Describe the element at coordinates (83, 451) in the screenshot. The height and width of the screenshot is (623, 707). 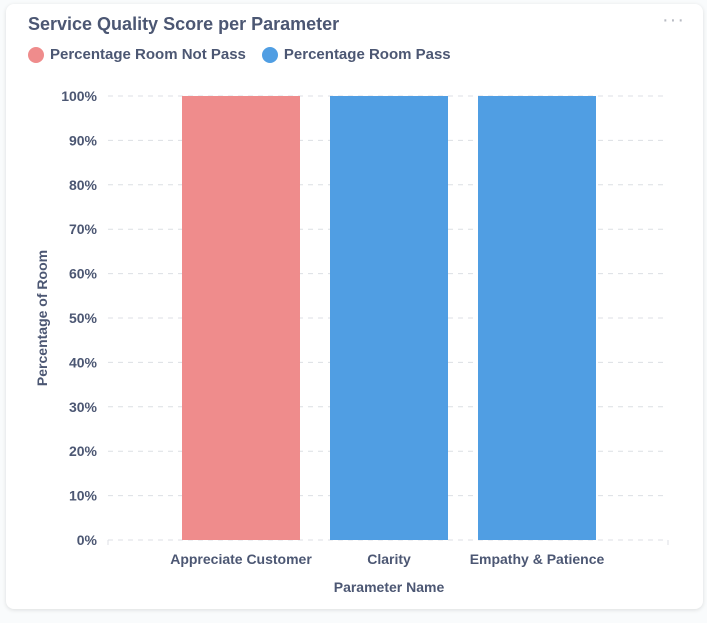
I see `y-tick-label: 20%` at that location.